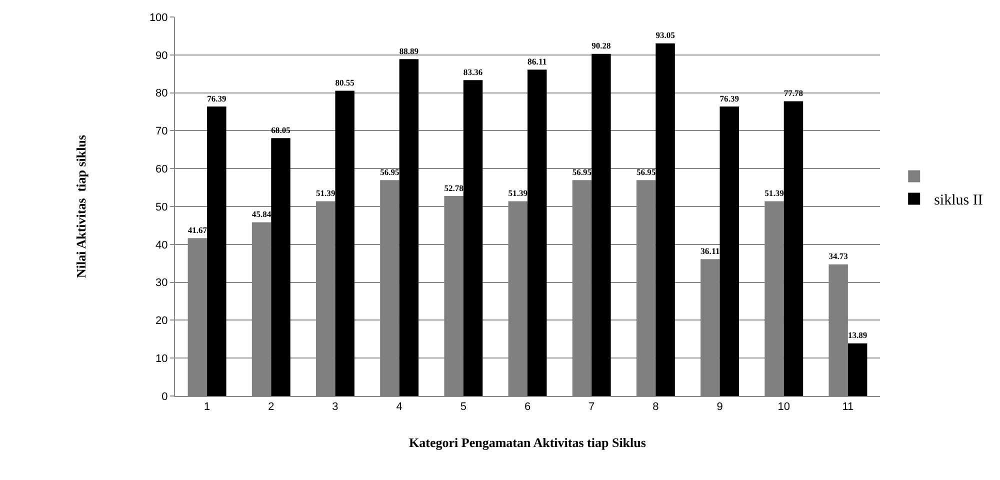 The image size is (1000, 480). Describe the element at coordinates (158, 18) in the screenshot. I see `y-tick-label: 100` at that location.